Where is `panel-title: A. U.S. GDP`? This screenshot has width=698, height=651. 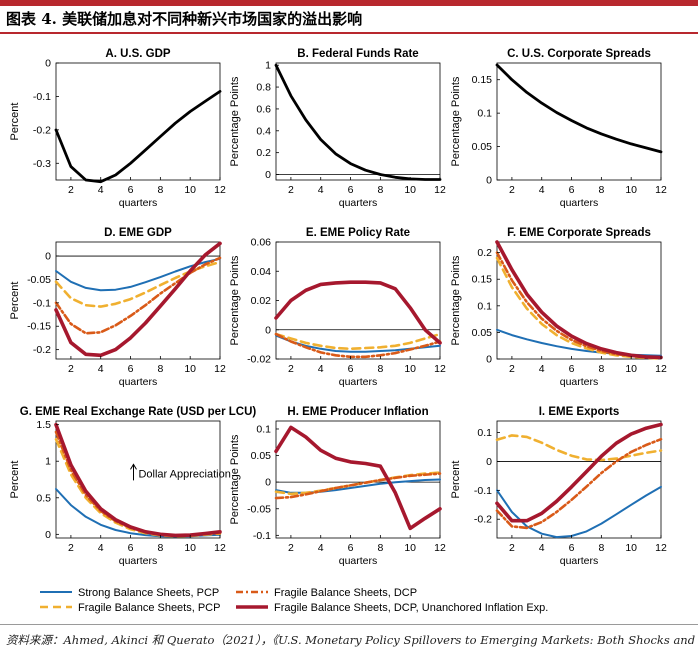
panel-title: A. U.S. GDP is located at coordinates (138, 54).